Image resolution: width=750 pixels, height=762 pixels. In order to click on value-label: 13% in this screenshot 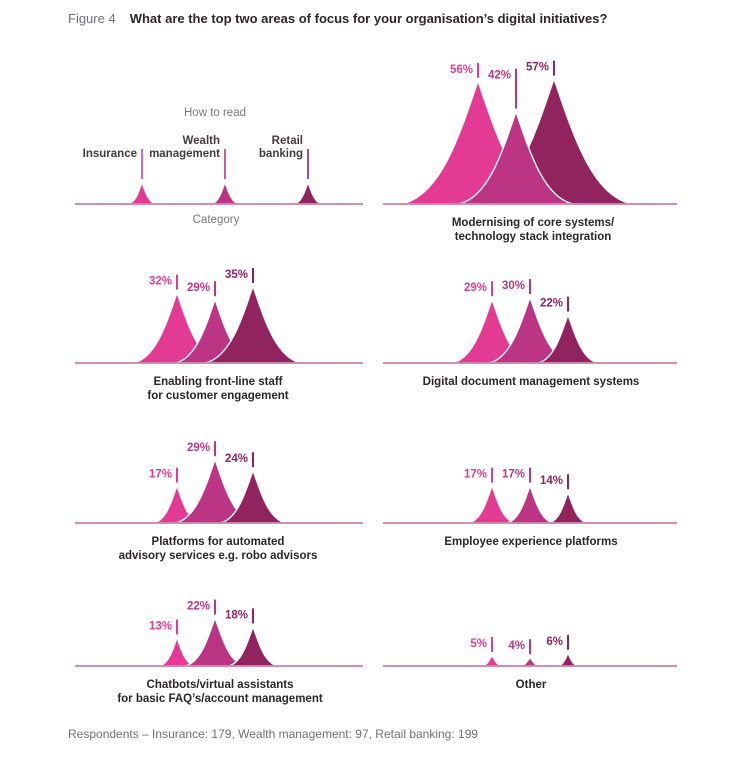, I will do `click(160, 626)`.